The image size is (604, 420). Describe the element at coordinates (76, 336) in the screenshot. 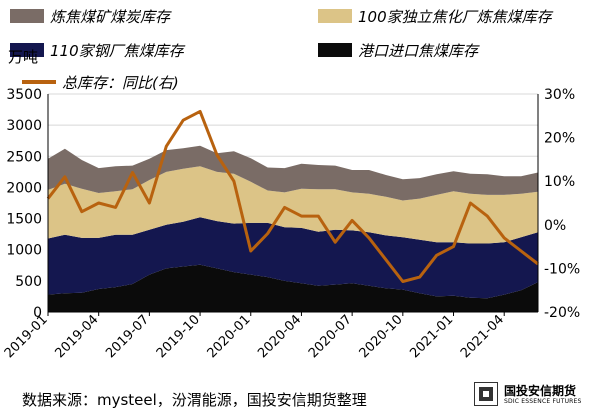

I see `x-tick-label-1: 2019-04` at that location.